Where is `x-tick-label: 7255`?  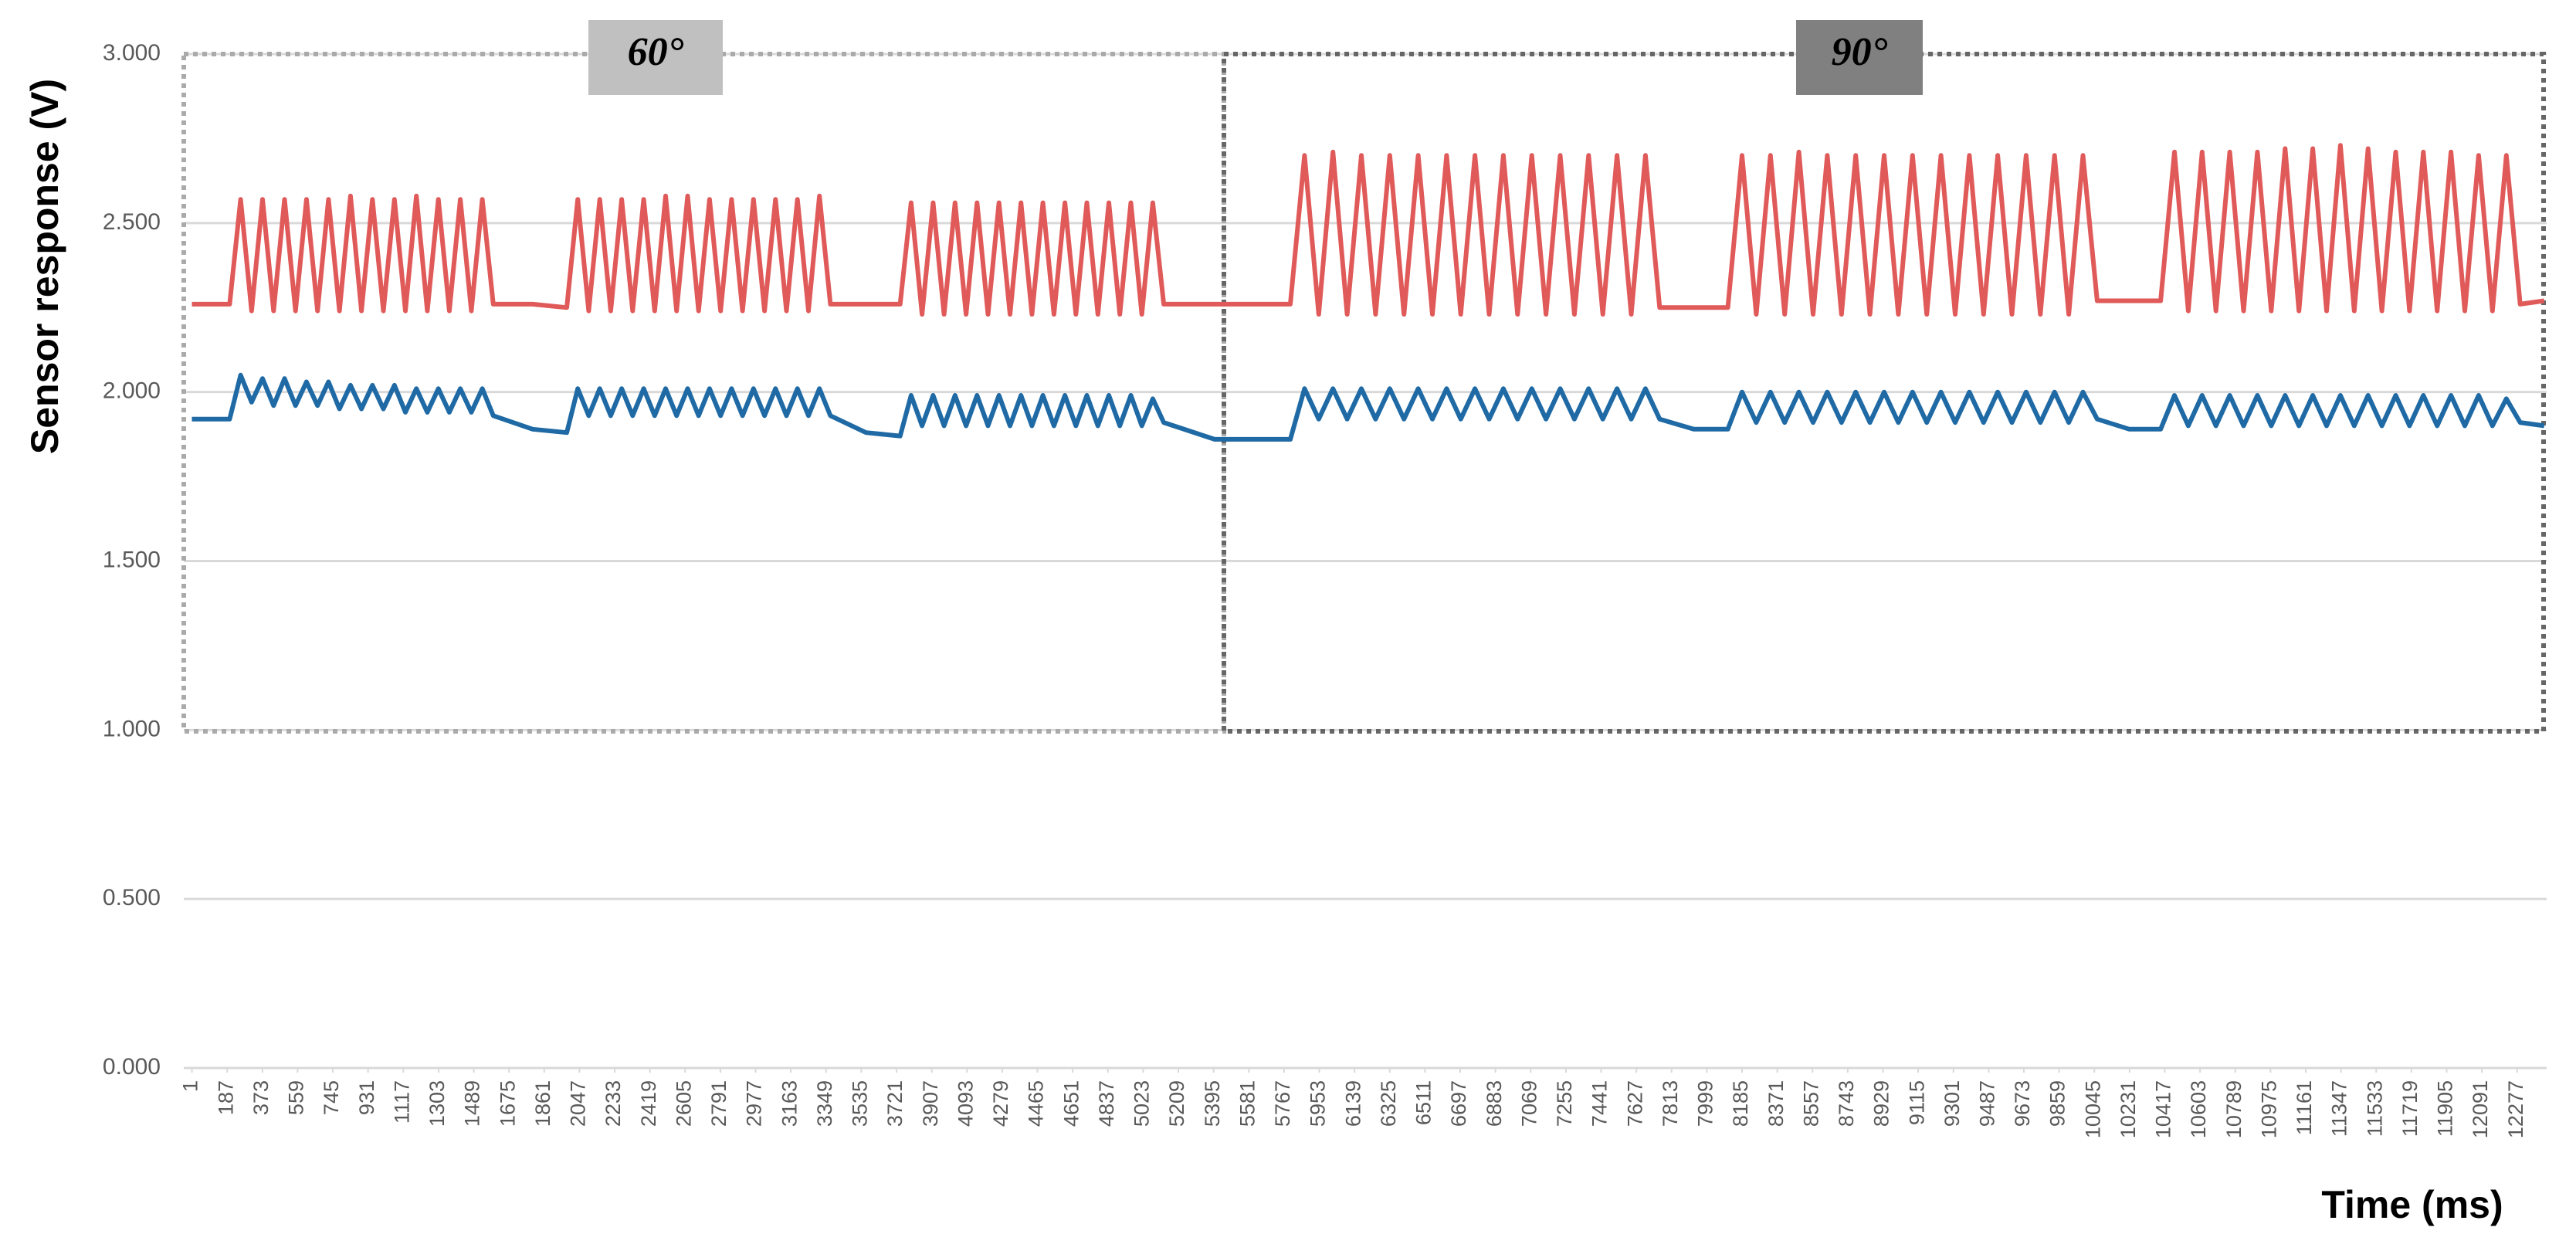 x-tick-label: 7255 is located at coordinates (1564, 1103).